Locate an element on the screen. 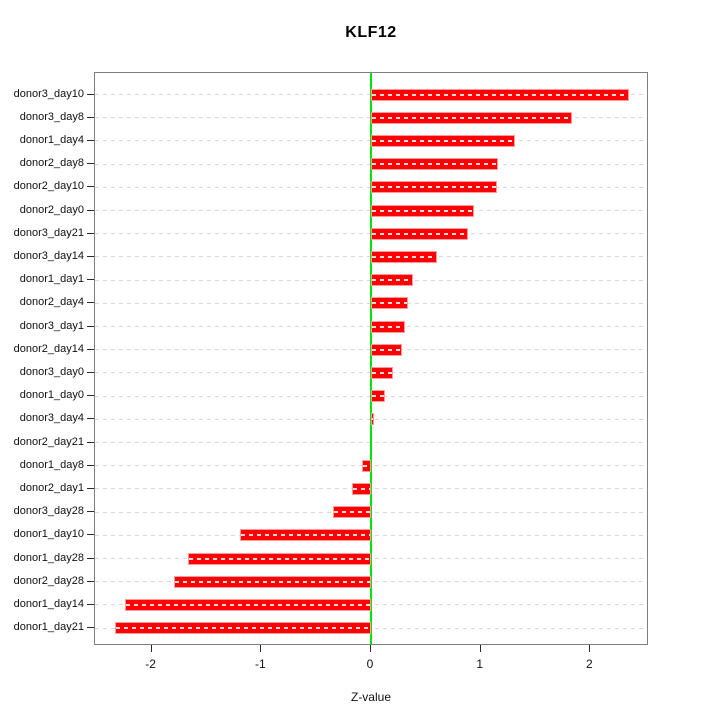 This screenshot has height=720, width=720. y-axis-label: donor2_day1 is located at coordinates (51, 487).